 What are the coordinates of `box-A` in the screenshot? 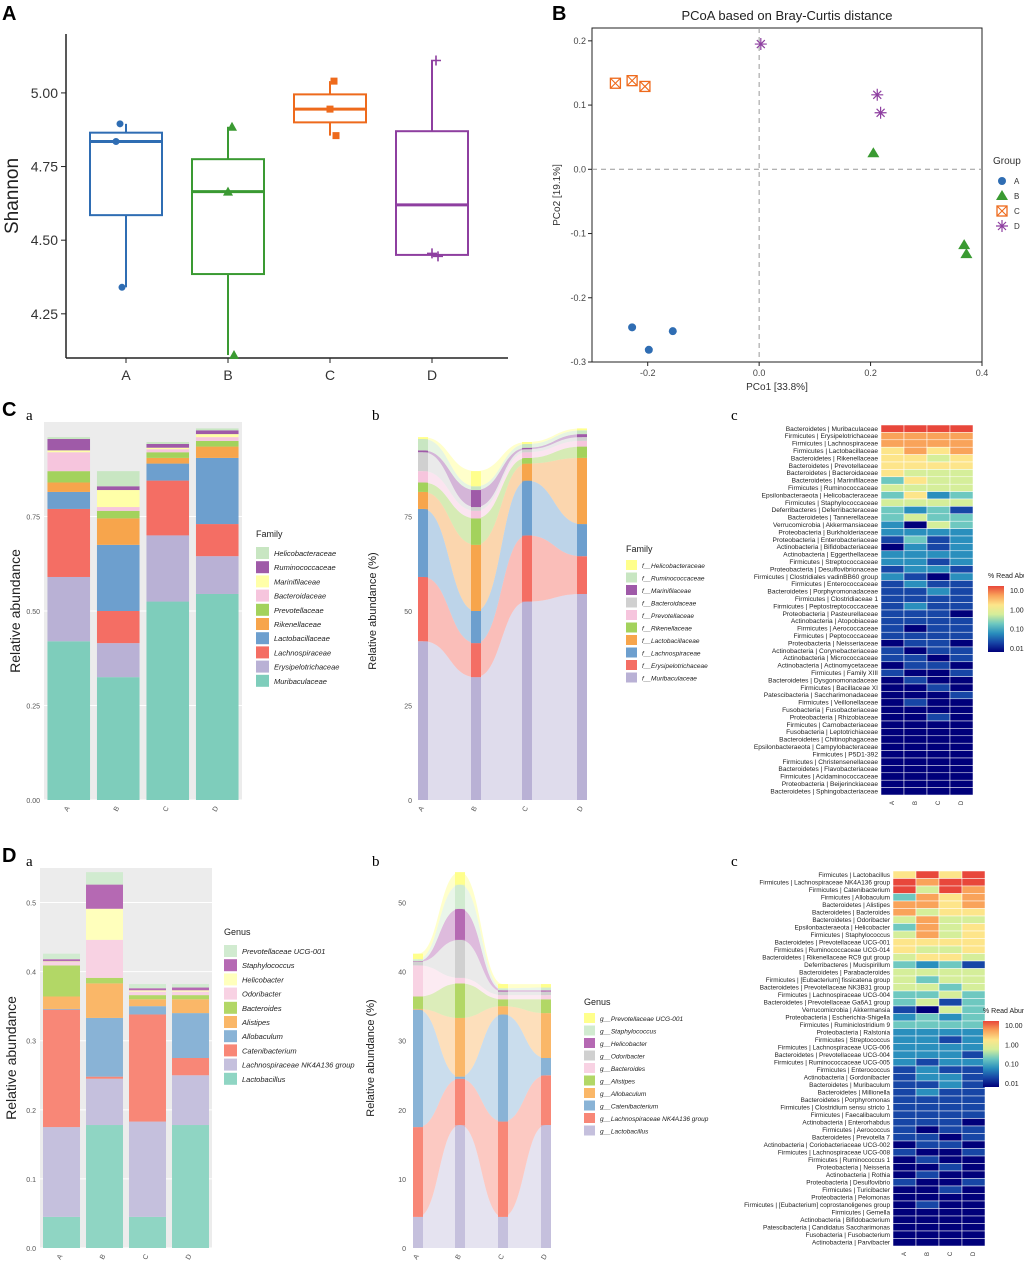 It's located at (126, 174).